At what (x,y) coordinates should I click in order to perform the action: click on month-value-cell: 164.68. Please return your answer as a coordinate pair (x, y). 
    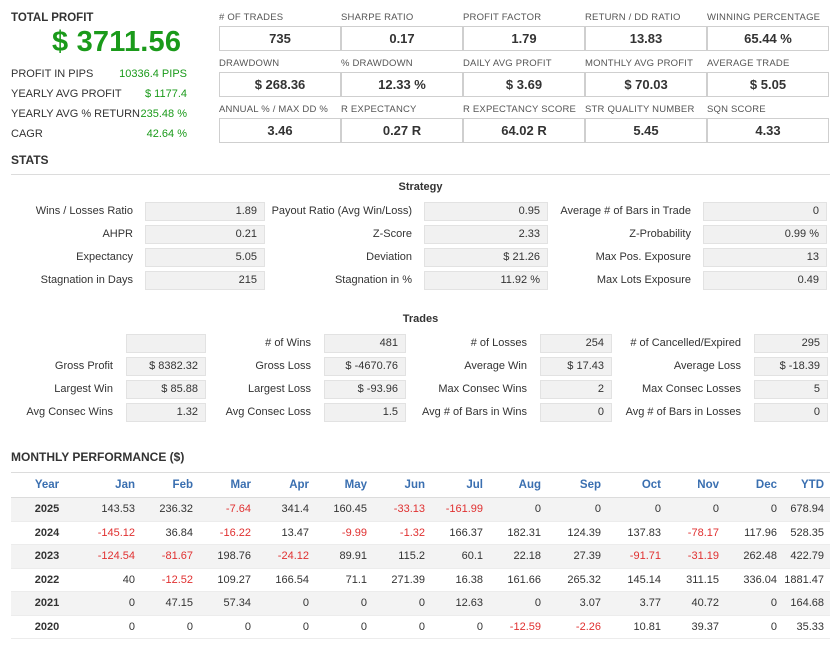
    Looking at the image, I should click on (806, 603).